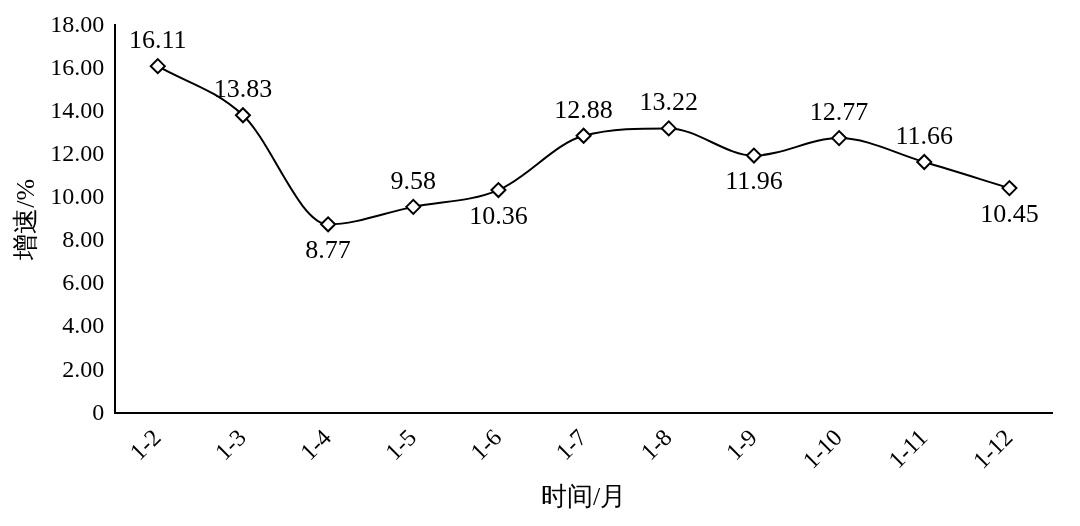  What do you see at coordinates (498, 215) in the screenshot?
I see `data-label: 10.36` at bounding box center [498, 215].